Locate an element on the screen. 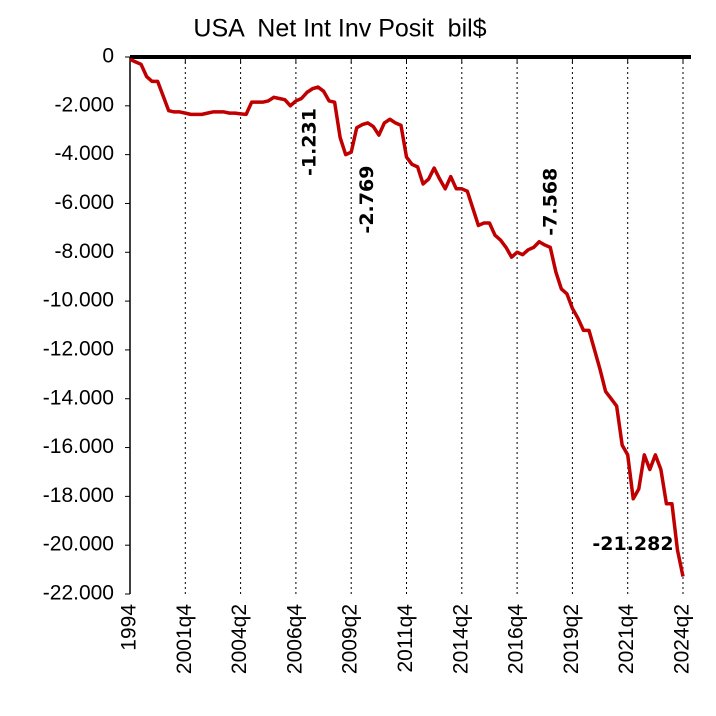  x-tick-label: 2004q2 is located at coordinates (239, 639).